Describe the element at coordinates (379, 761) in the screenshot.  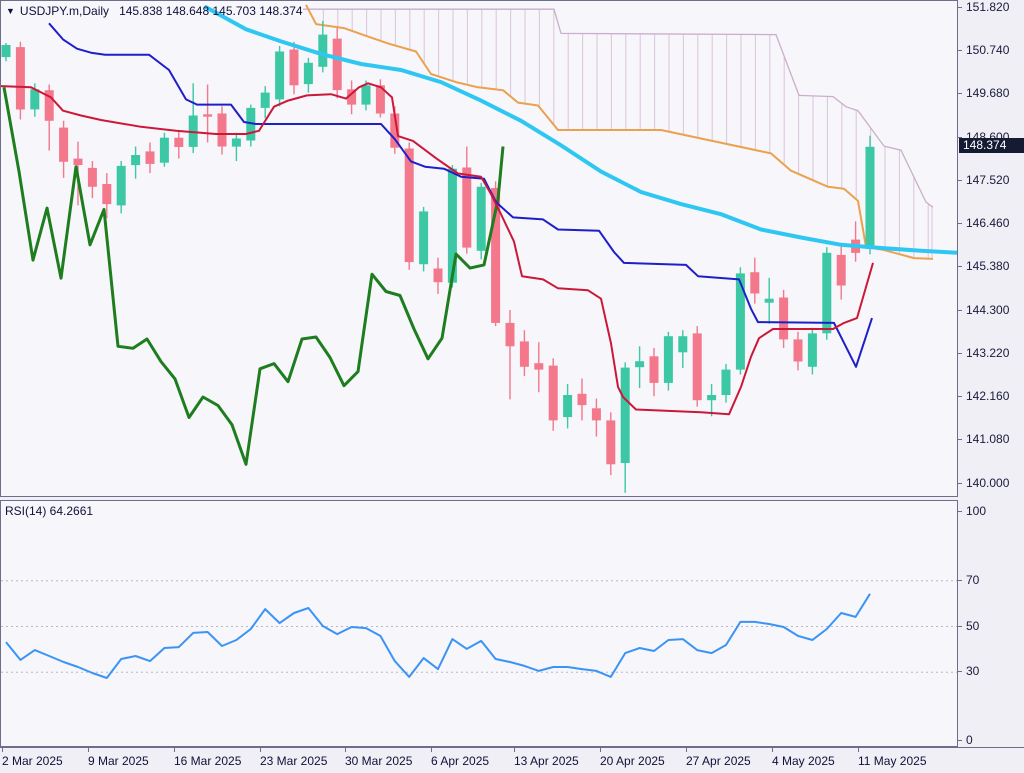
I see `date-axis-label: 30 Mar 2025` at that location.